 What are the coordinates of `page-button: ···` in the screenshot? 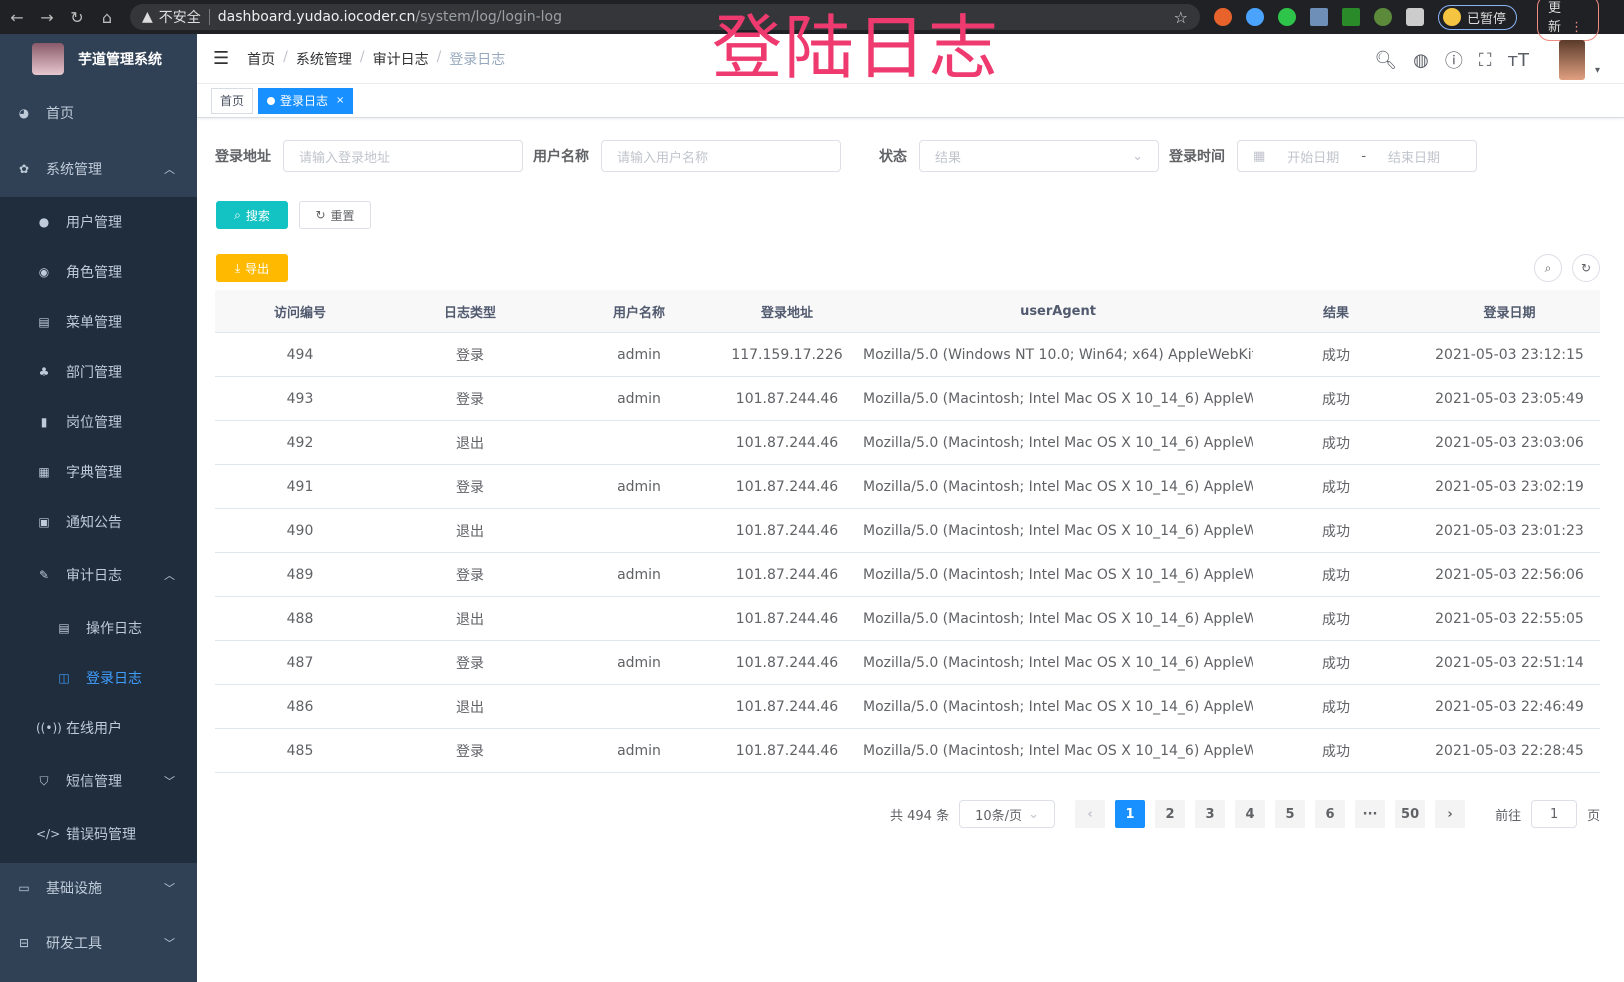 It's located at (1370, 814).